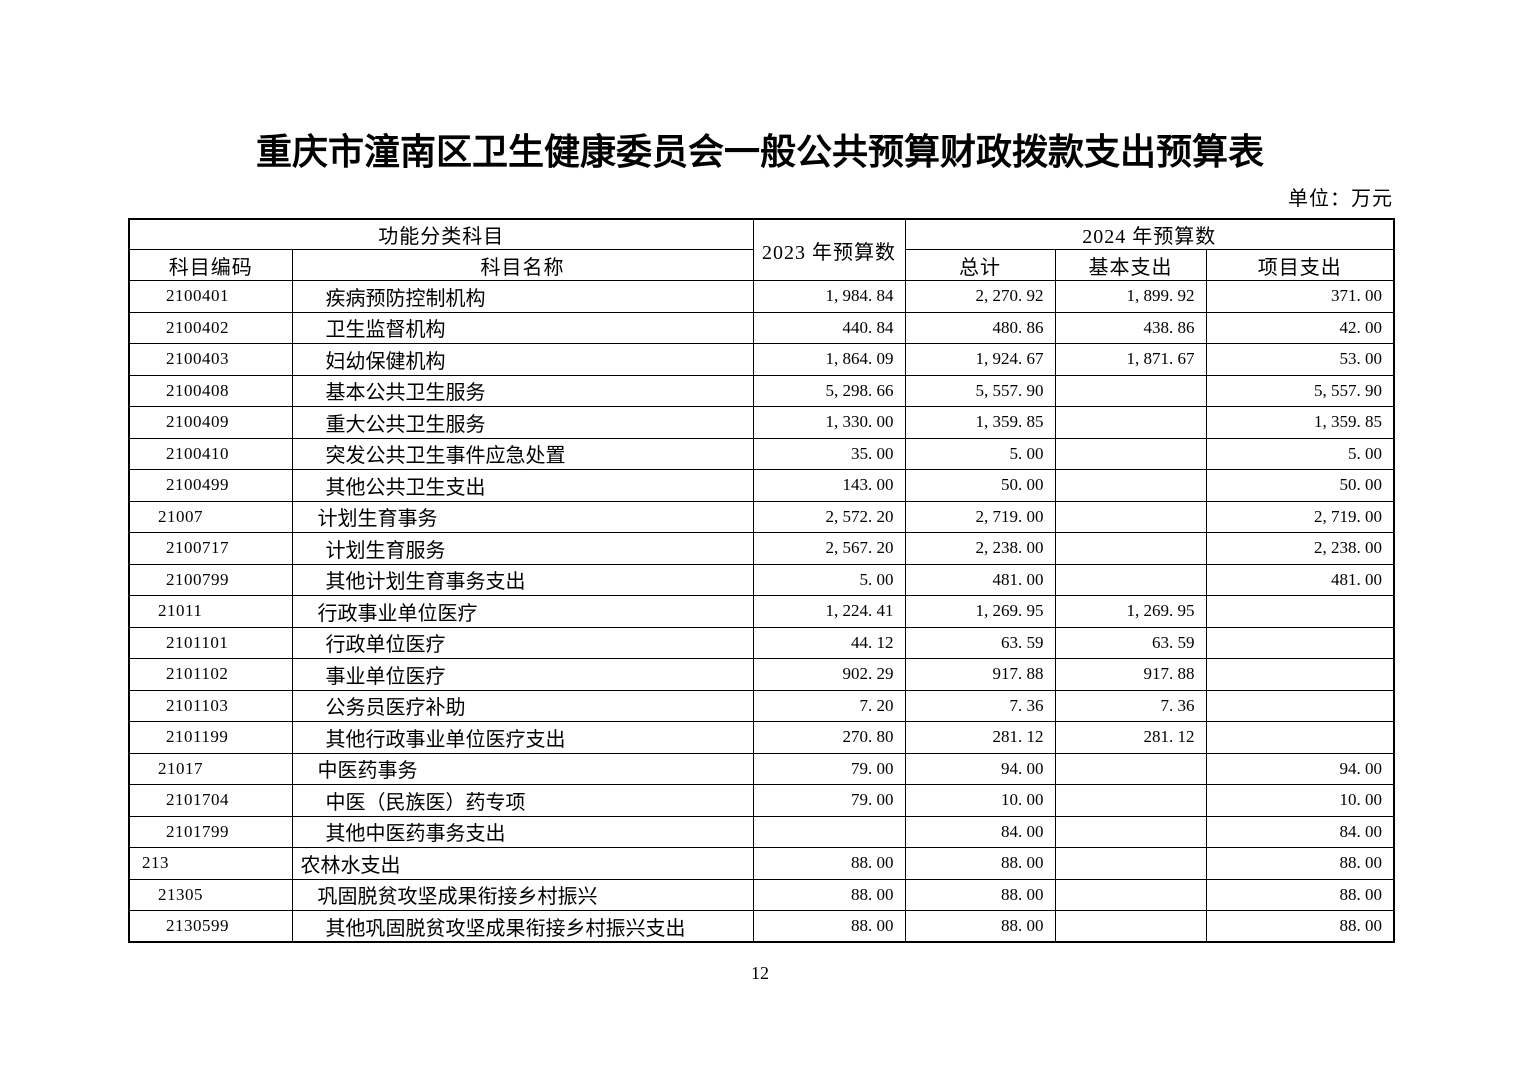 This screenshot has width=1520, height=1074. What do you see at coordinates (1130, 642) in the screenshot?
I see `cell-basic: 63. 59` at bounding box center [1130, 642].